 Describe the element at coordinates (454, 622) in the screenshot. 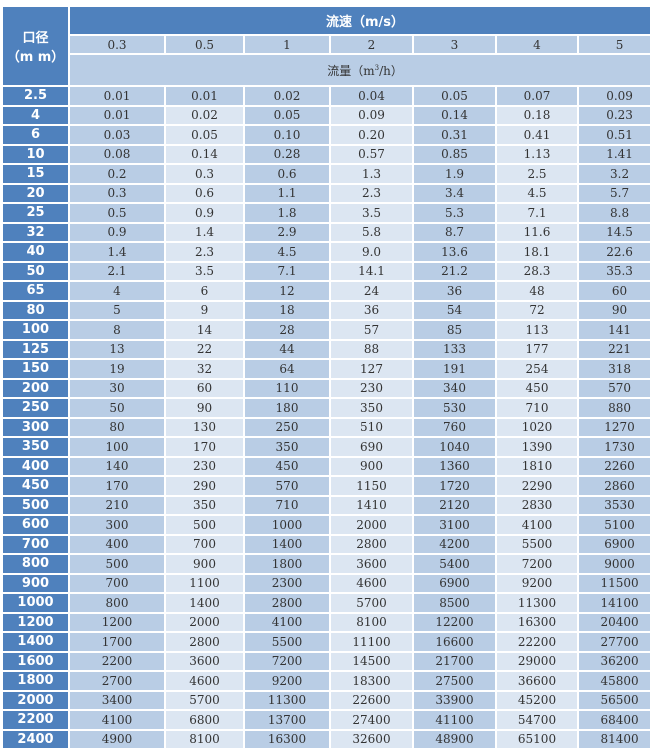

I see `flow-cell: 12200` at that location.